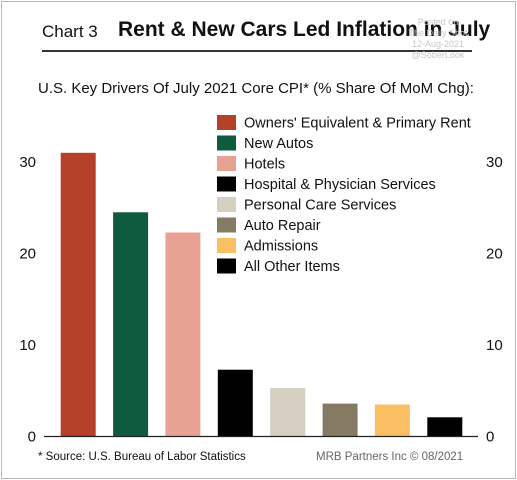  Describe the element at coordinates (438, 44) in the screenshot. I see `watermark-line-3: 12-Aug-2021` at that location.